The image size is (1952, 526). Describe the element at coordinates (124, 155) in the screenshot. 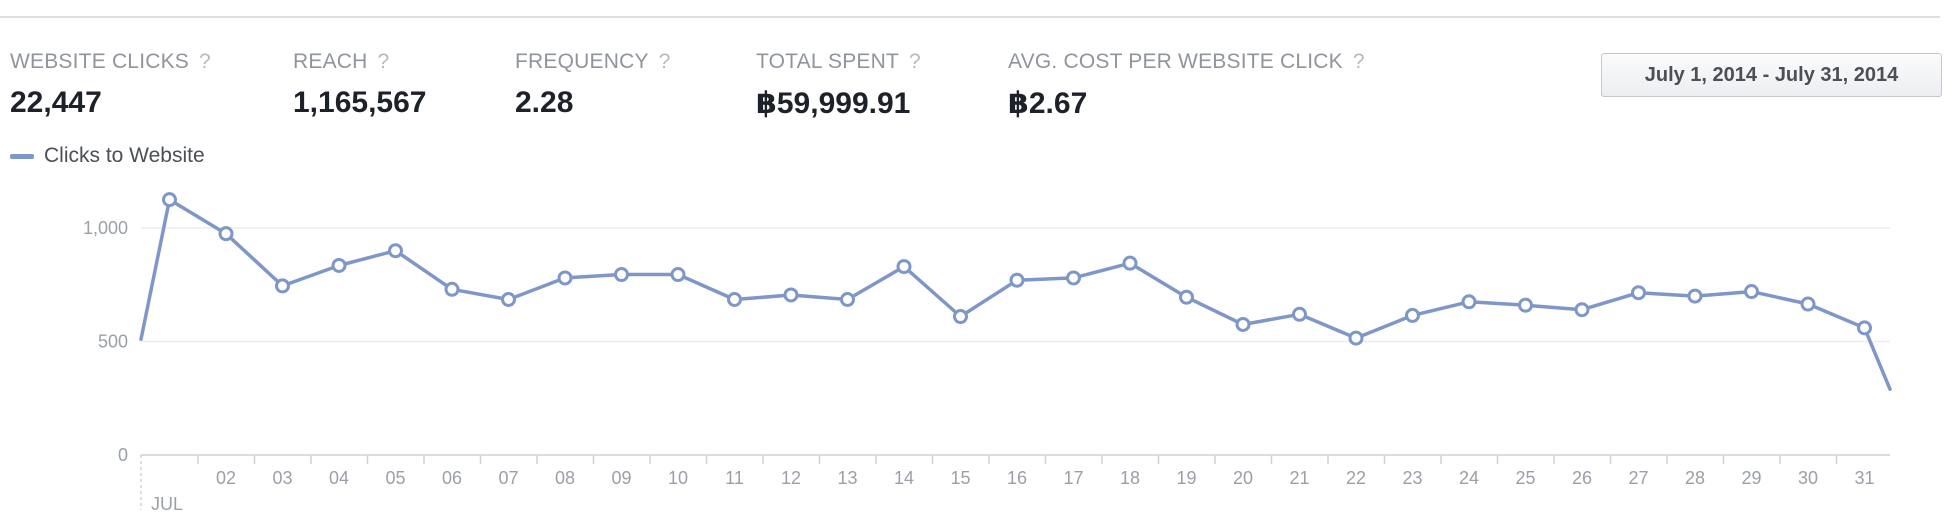

I see `legend-label: Clicks to Website` at that location.